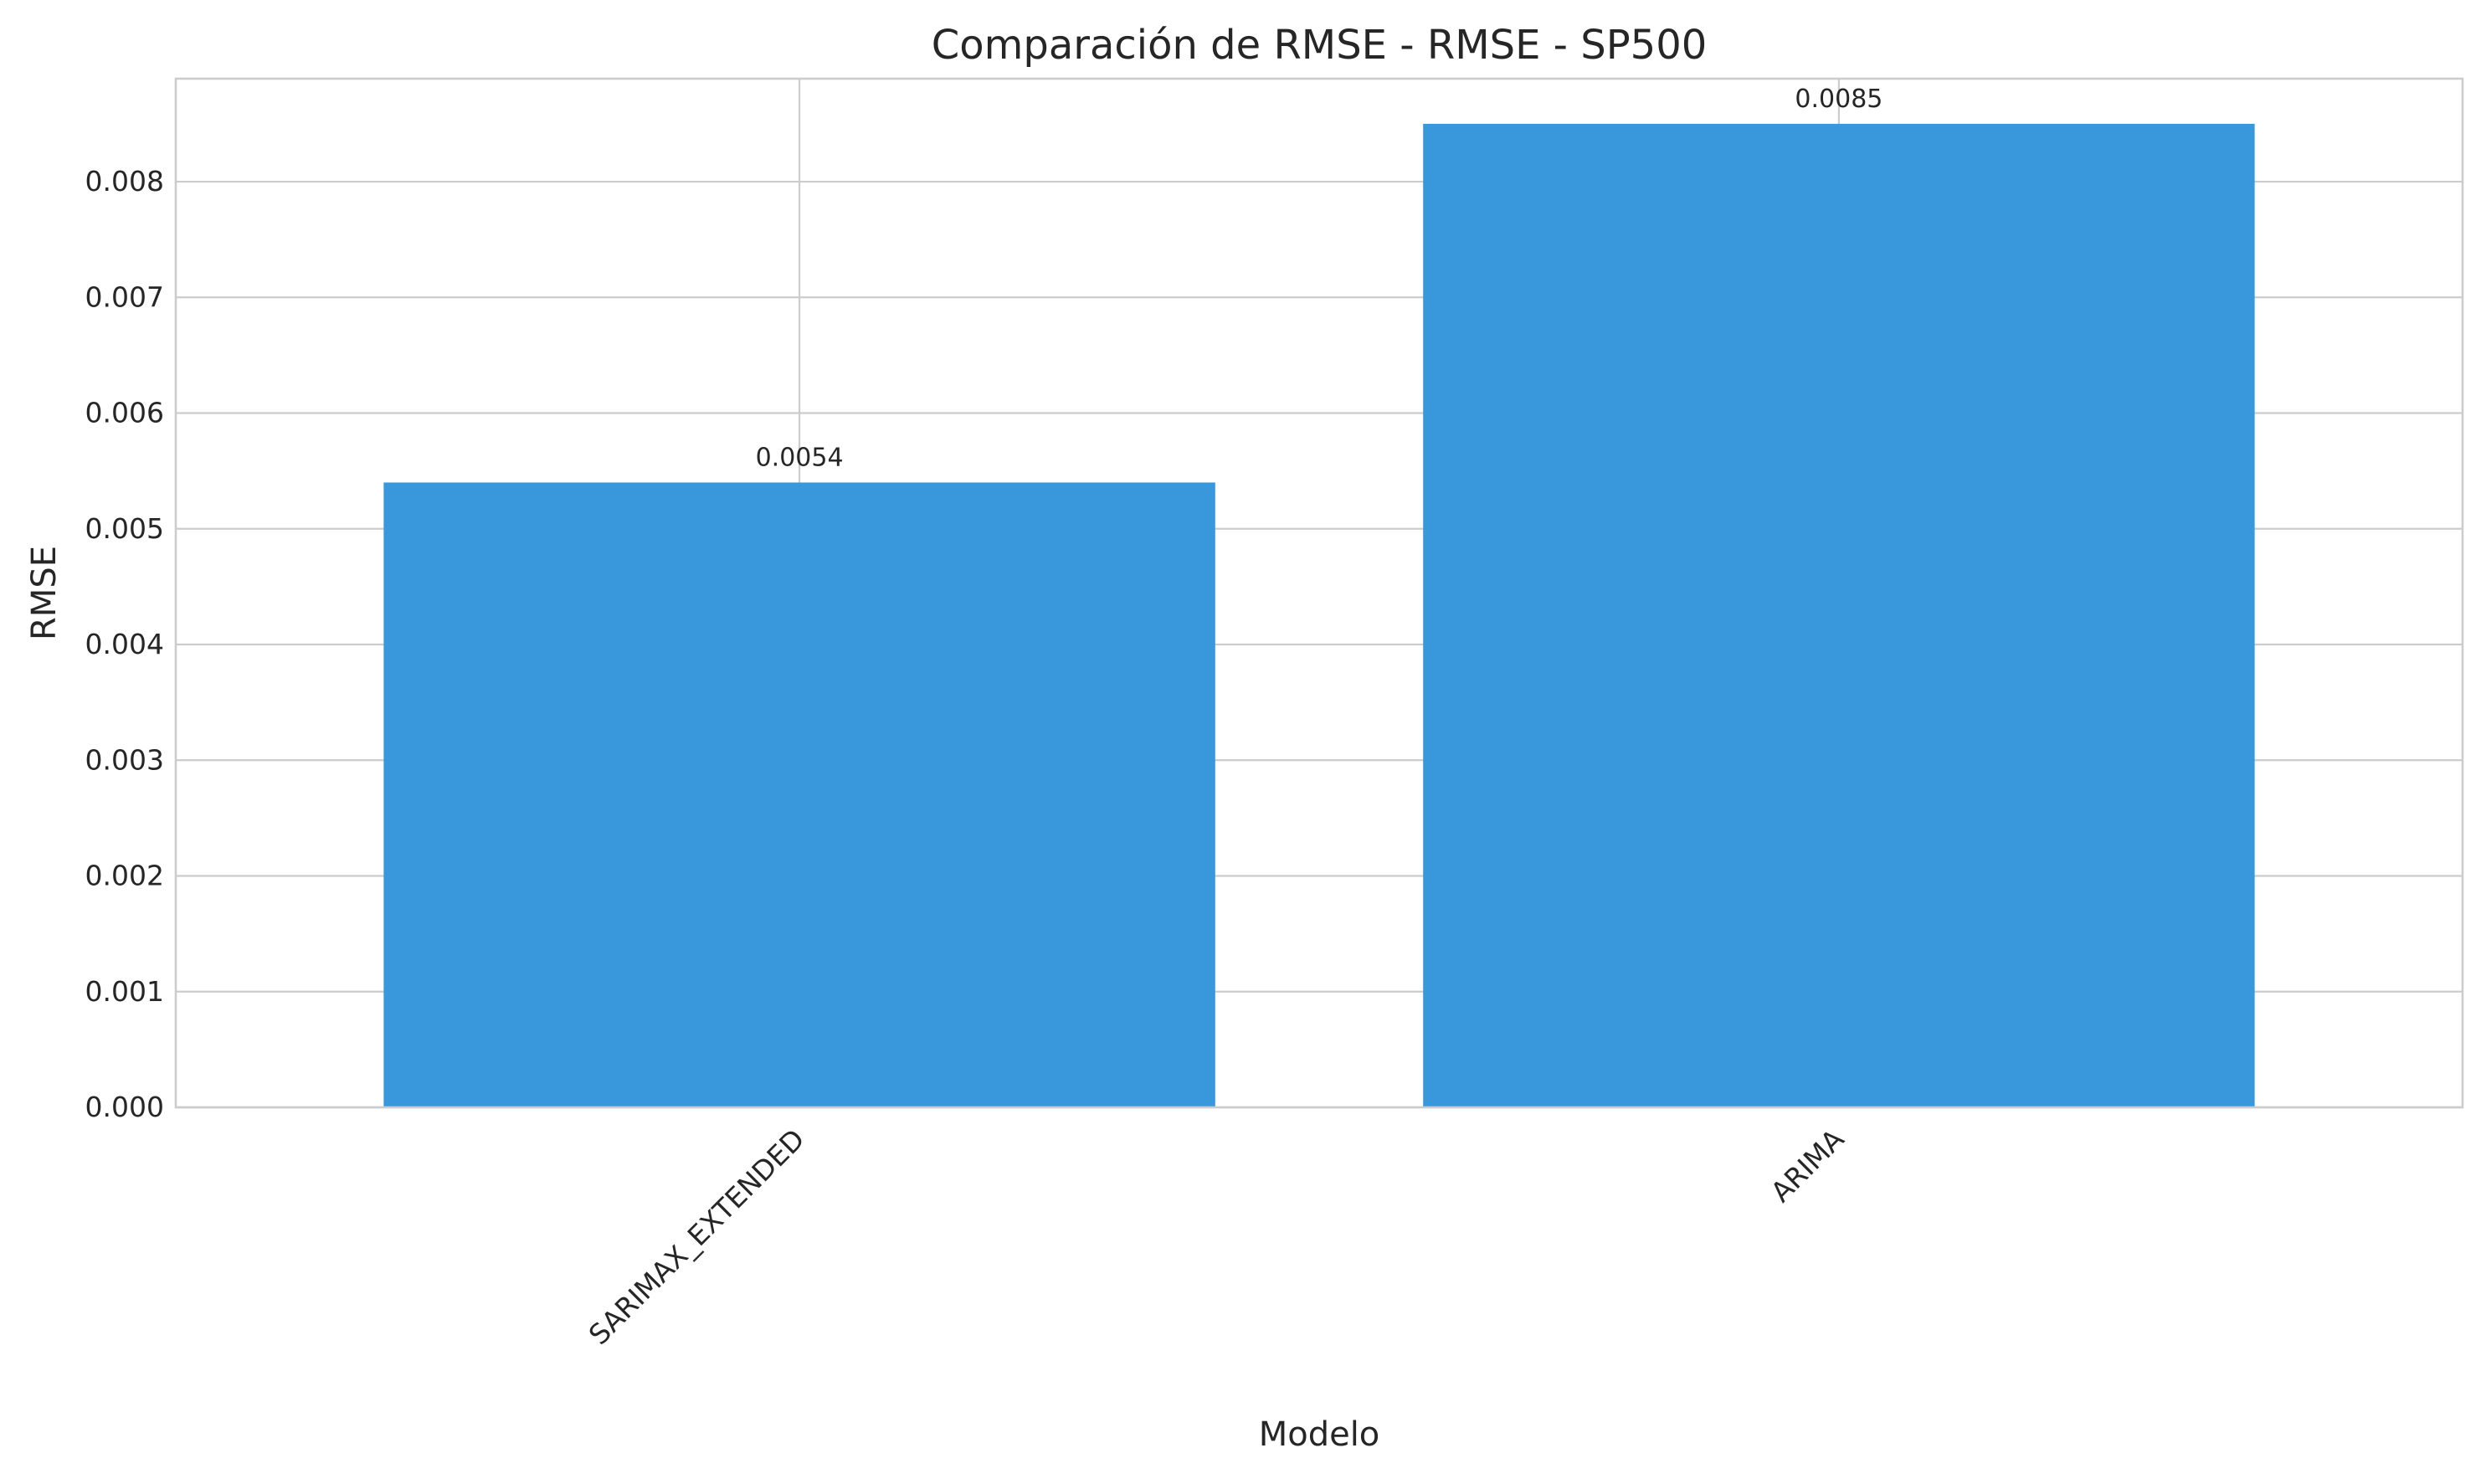  Describe the element at coordinates (799, 794) in the screenshot. I see `bar-sarimax-extended` at that location.